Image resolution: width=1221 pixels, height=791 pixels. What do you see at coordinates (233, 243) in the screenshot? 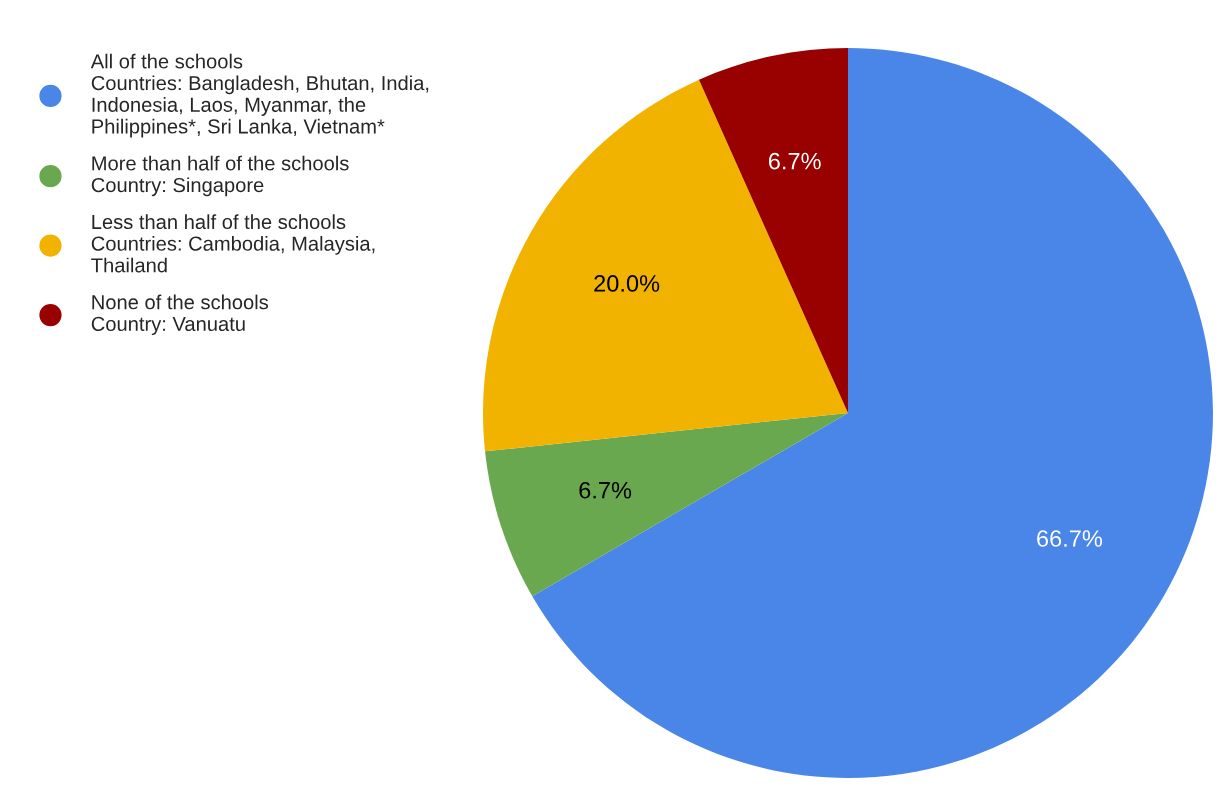
I see `legend-label: Less than half of the schools Countries: Cambodia, Malaysia, Thailand` at bounding box center [233, 243].